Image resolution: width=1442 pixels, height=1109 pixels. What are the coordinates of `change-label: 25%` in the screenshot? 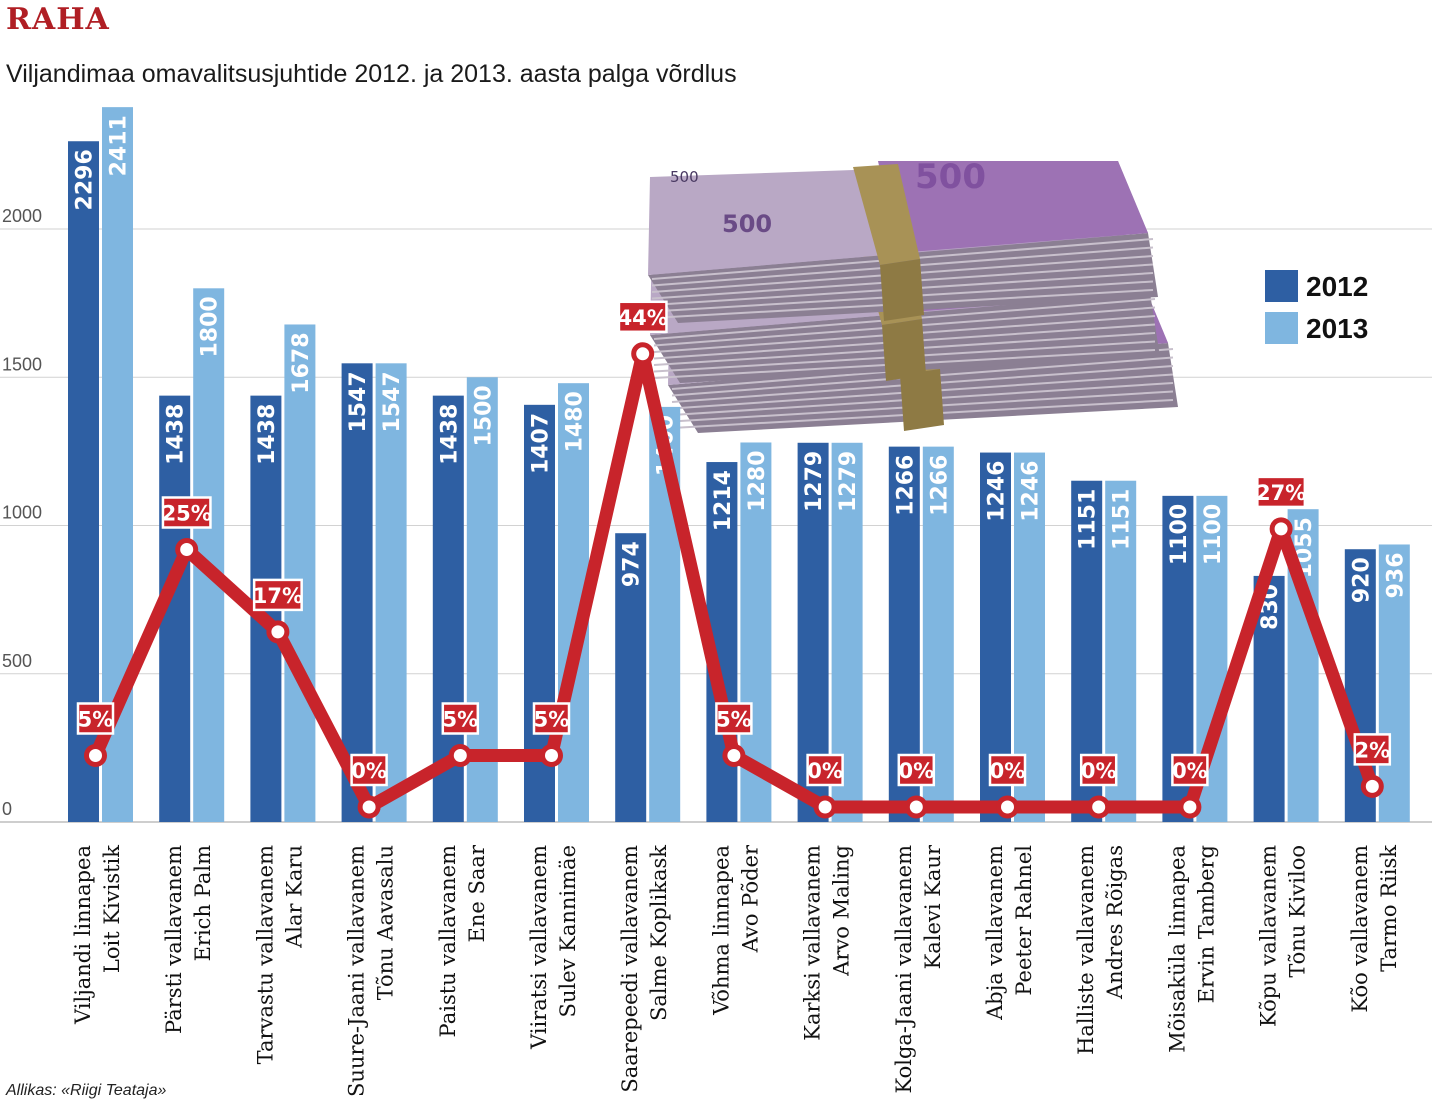 It's located at (186, 512).